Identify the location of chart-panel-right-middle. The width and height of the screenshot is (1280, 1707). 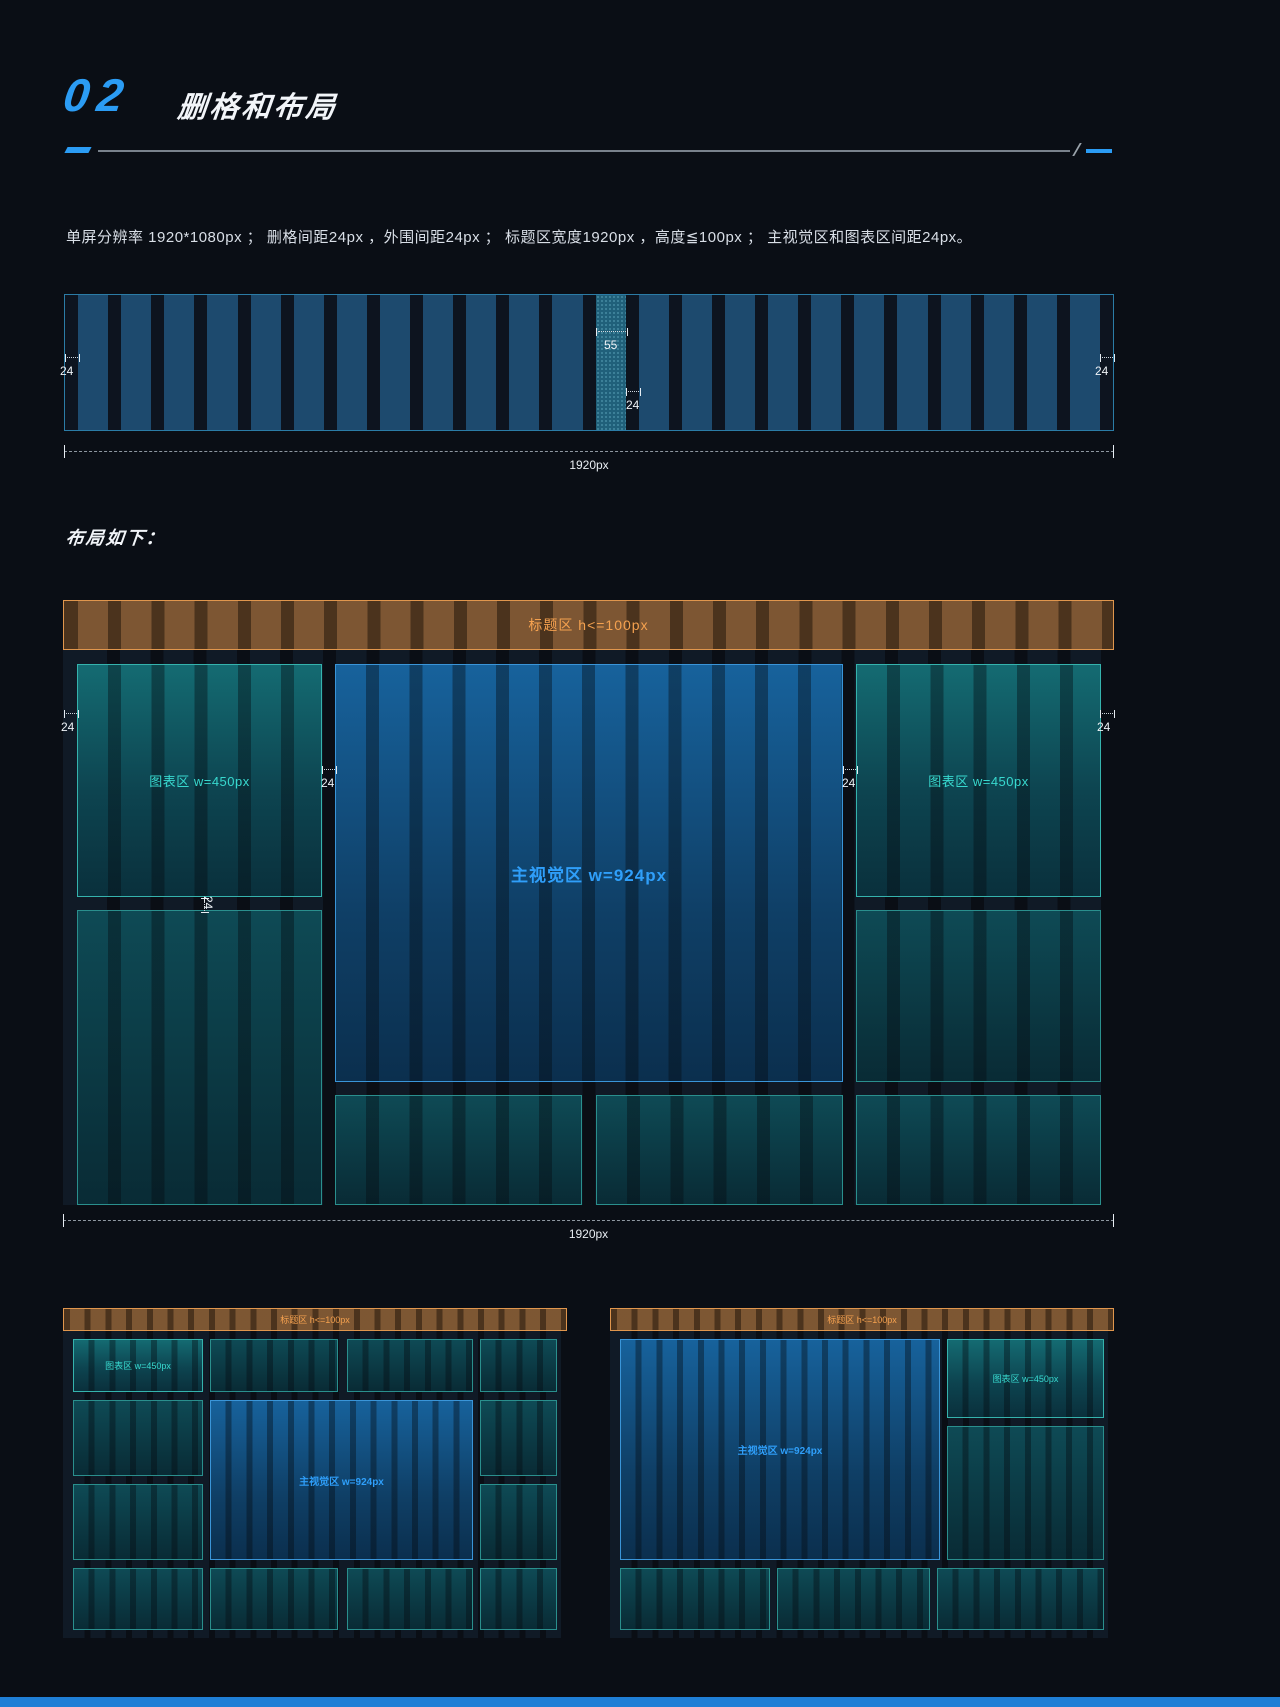
(978, 996).